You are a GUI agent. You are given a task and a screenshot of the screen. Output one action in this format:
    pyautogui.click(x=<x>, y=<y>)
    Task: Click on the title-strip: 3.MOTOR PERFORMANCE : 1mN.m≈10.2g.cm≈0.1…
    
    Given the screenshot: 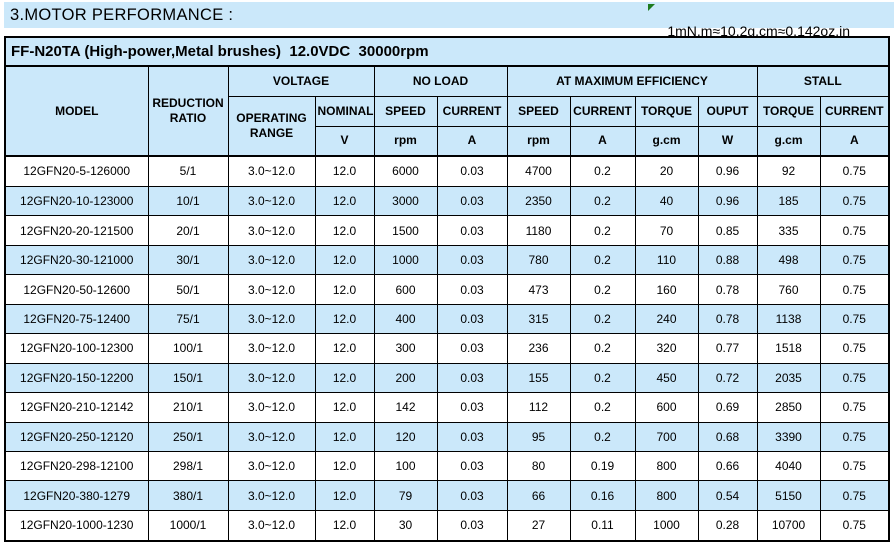 What is the action you would take?
    pyautogui.click(x=449, y=20)
    